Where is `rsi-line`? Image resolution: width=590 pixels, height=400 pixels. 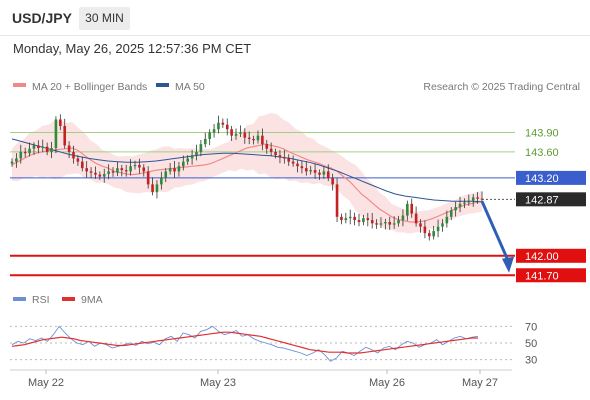 rsi-line is located at coordinates (245, 343).